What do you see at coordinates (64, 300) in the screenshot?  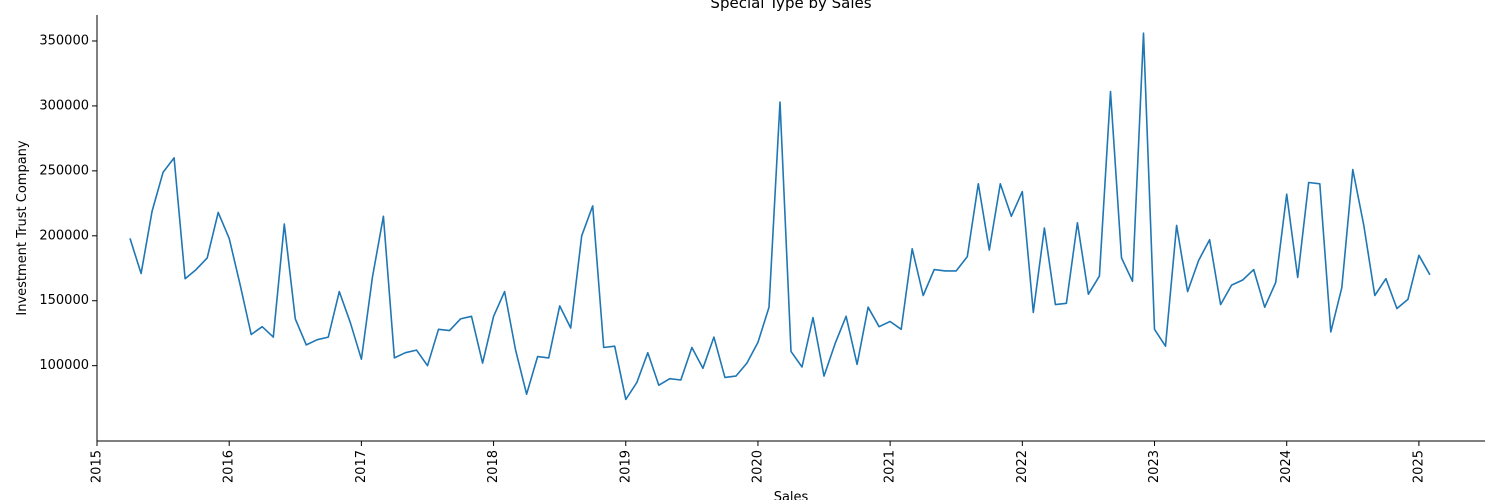 I see `y-tick-label: 150000` at bounding box center [64, 300].